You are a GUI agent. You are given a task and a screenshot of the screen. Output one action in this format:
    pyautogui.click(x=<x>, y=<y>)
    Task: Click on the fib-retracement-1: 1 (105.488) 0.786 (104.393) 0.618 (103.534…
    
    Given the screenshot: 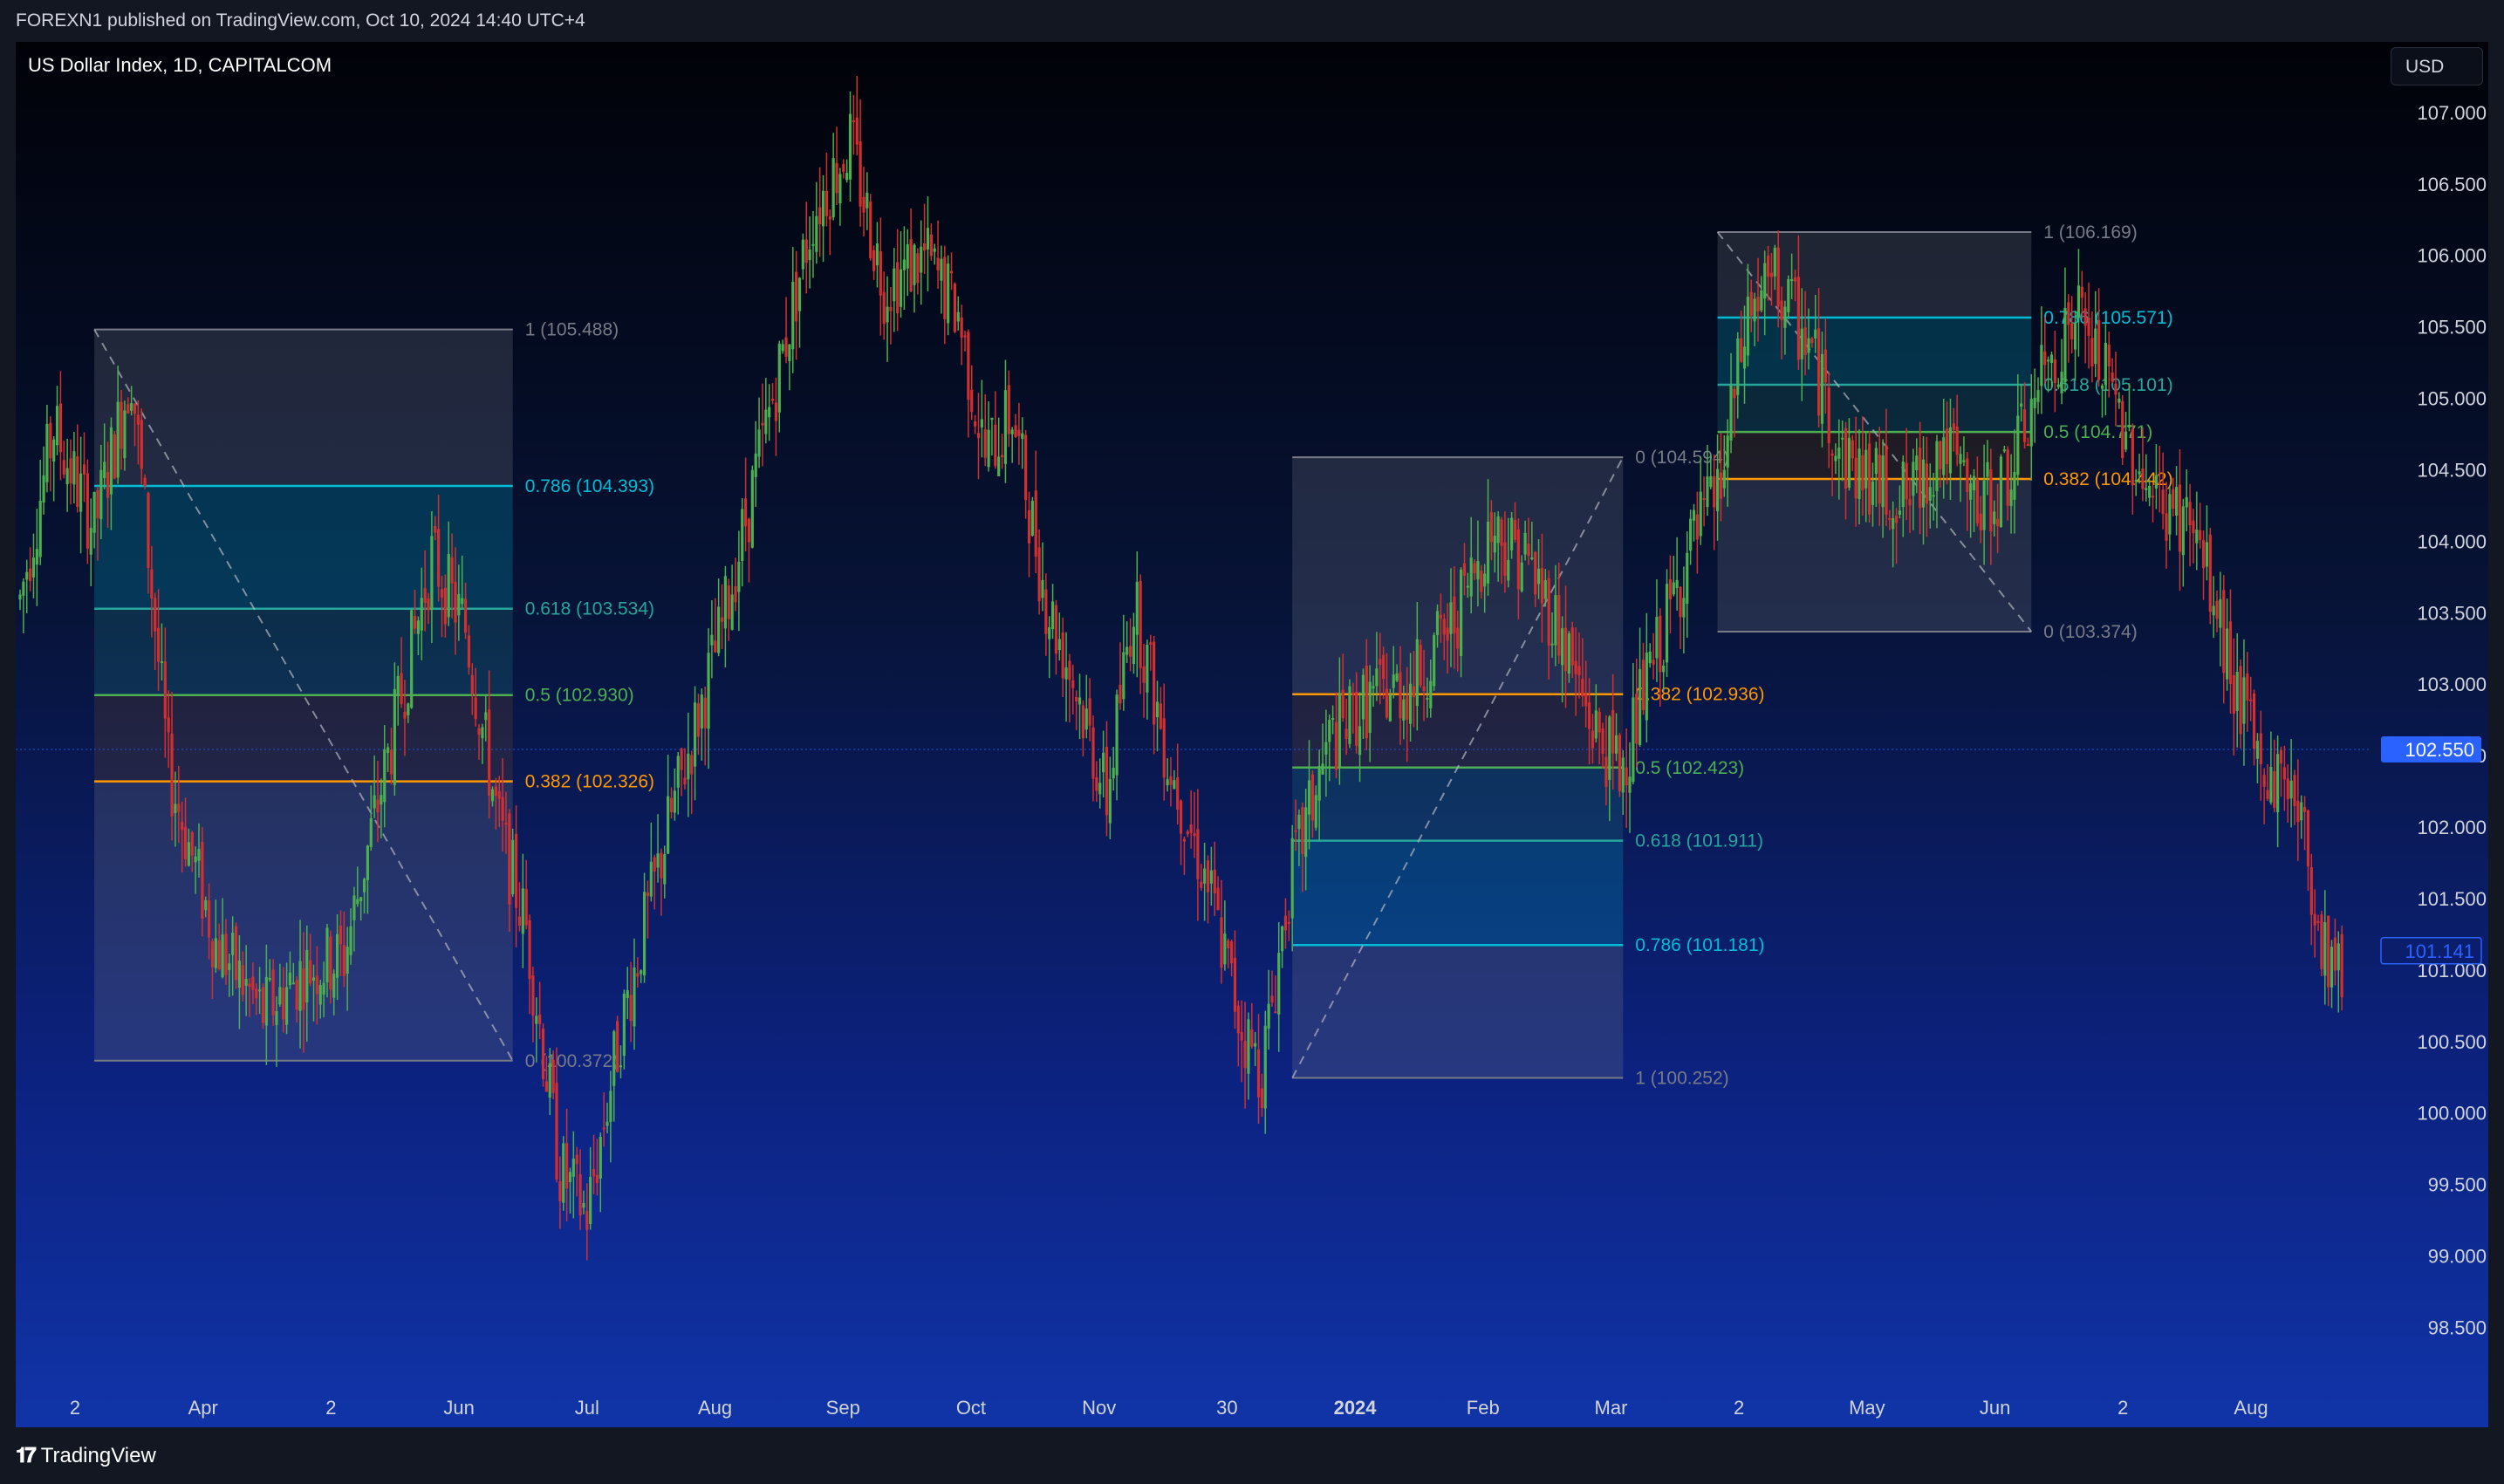 What is the action you would take?
    pyautogui.click(x=373, y=695)
    